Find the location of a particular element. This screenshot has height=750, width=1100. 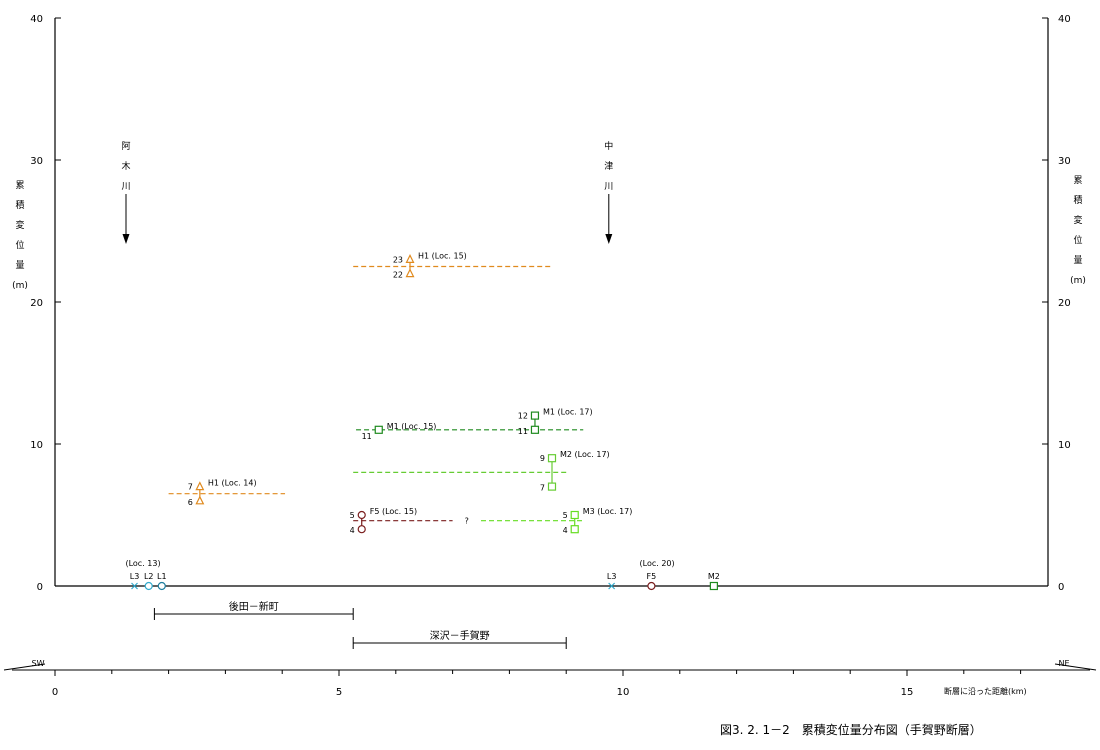

uncertain-mark: ? is located at coordinates (467, 521).